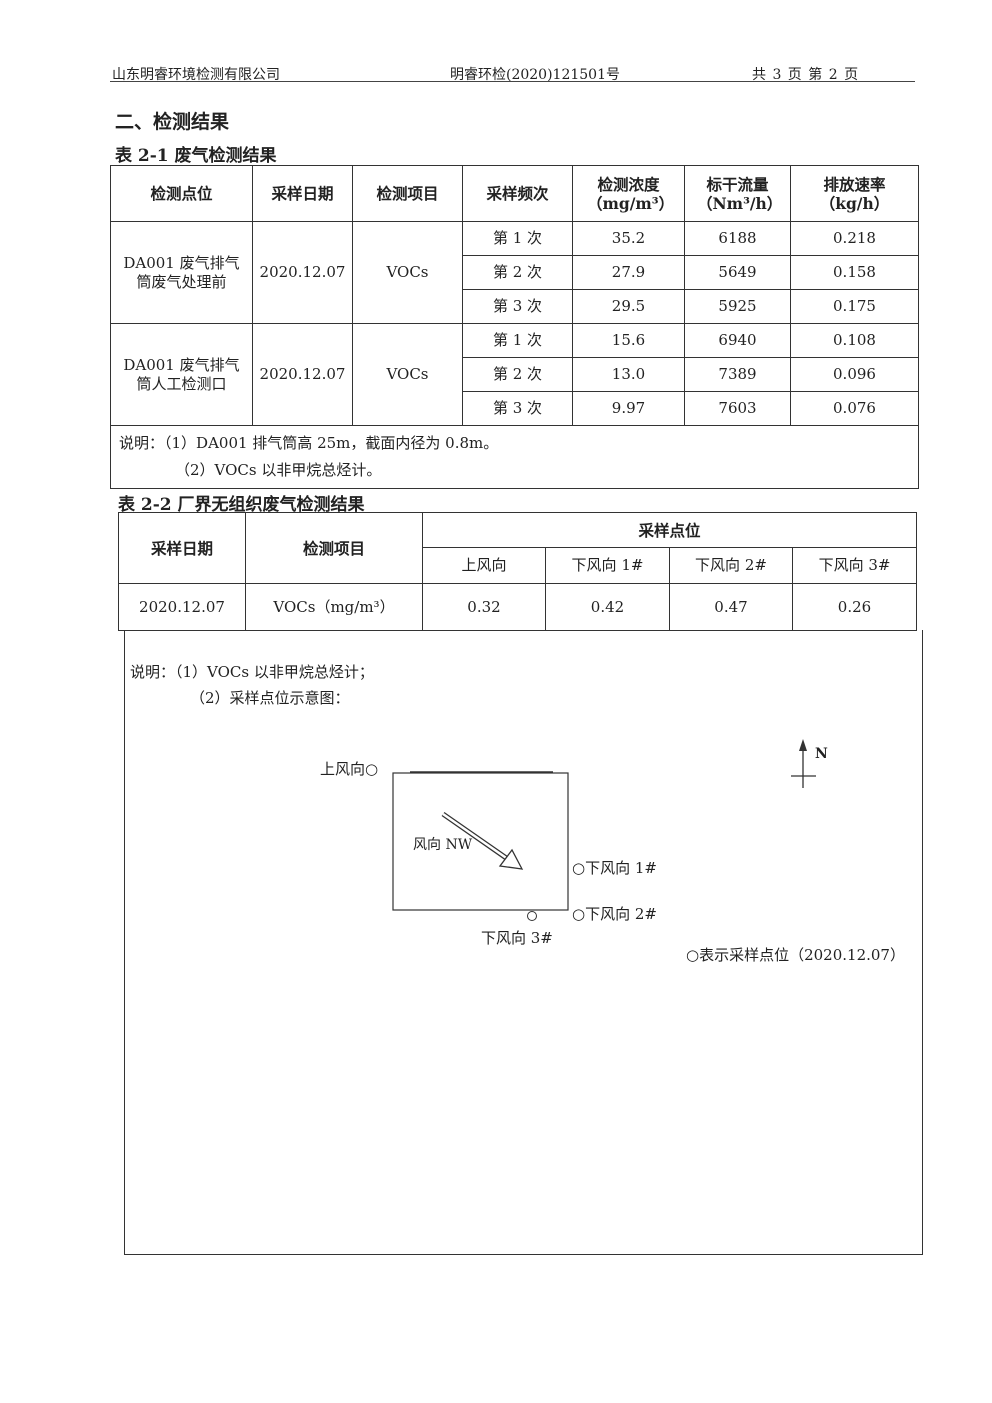  Describe the element at coordinates (628, 306) in the screenshot. I see `conc-cell: 29.5` at that location.